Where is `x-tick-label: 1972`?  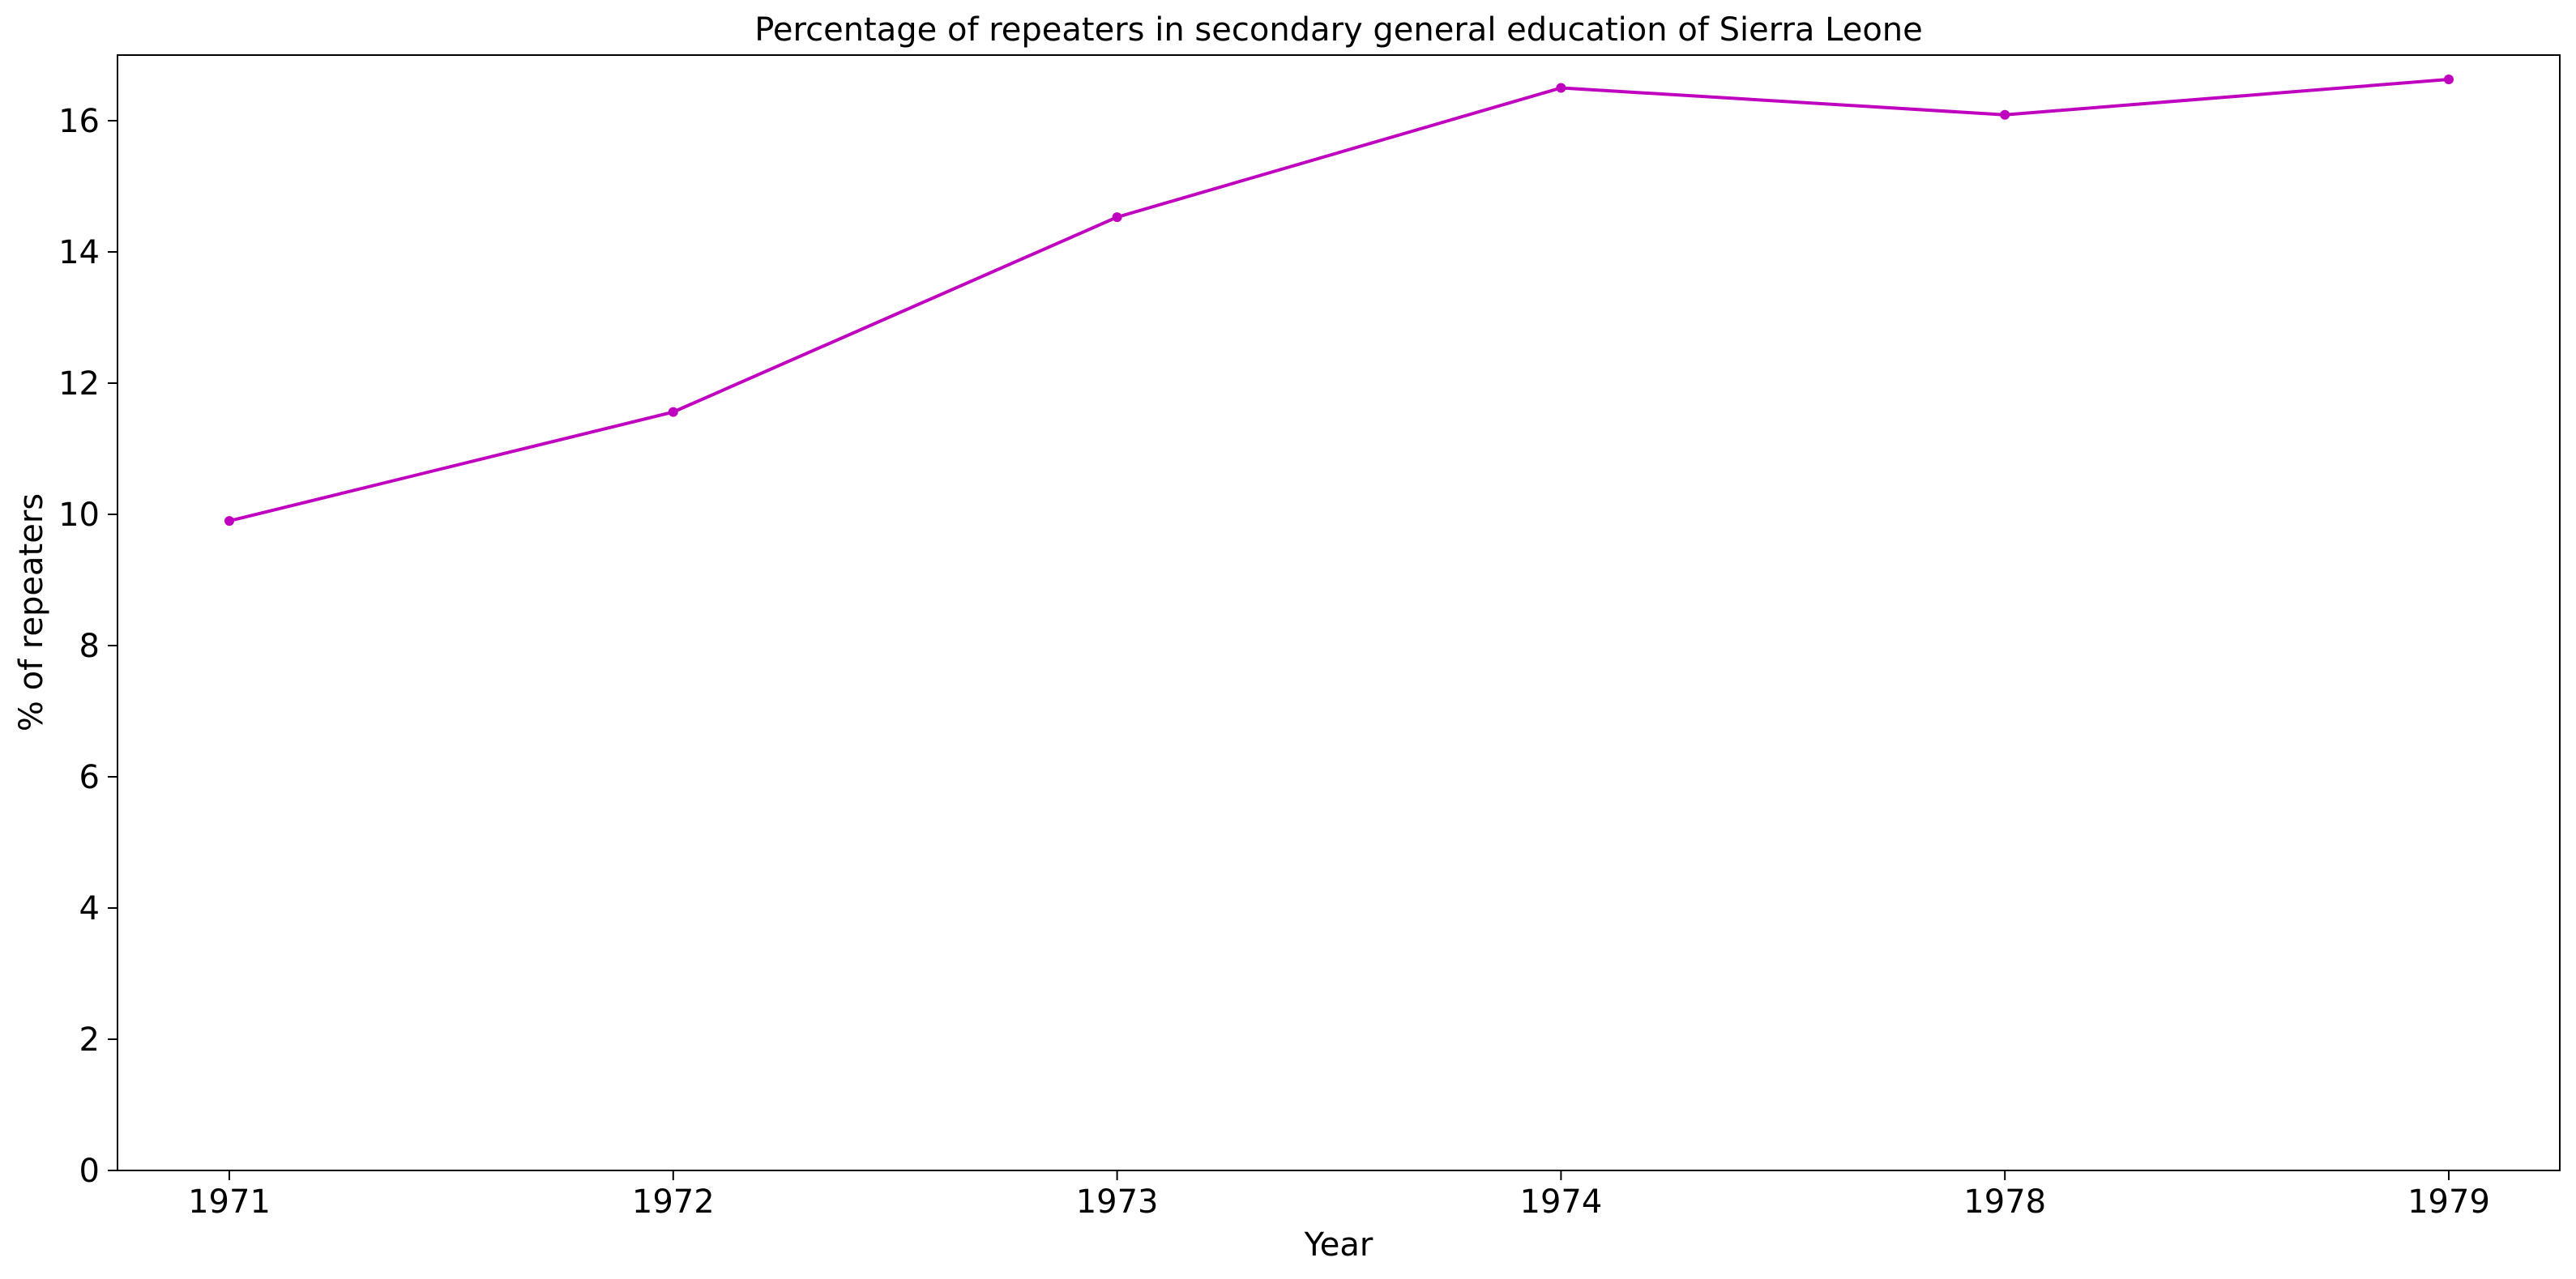 x-tick-label: 1972 is located at coordinates (673, 1202).